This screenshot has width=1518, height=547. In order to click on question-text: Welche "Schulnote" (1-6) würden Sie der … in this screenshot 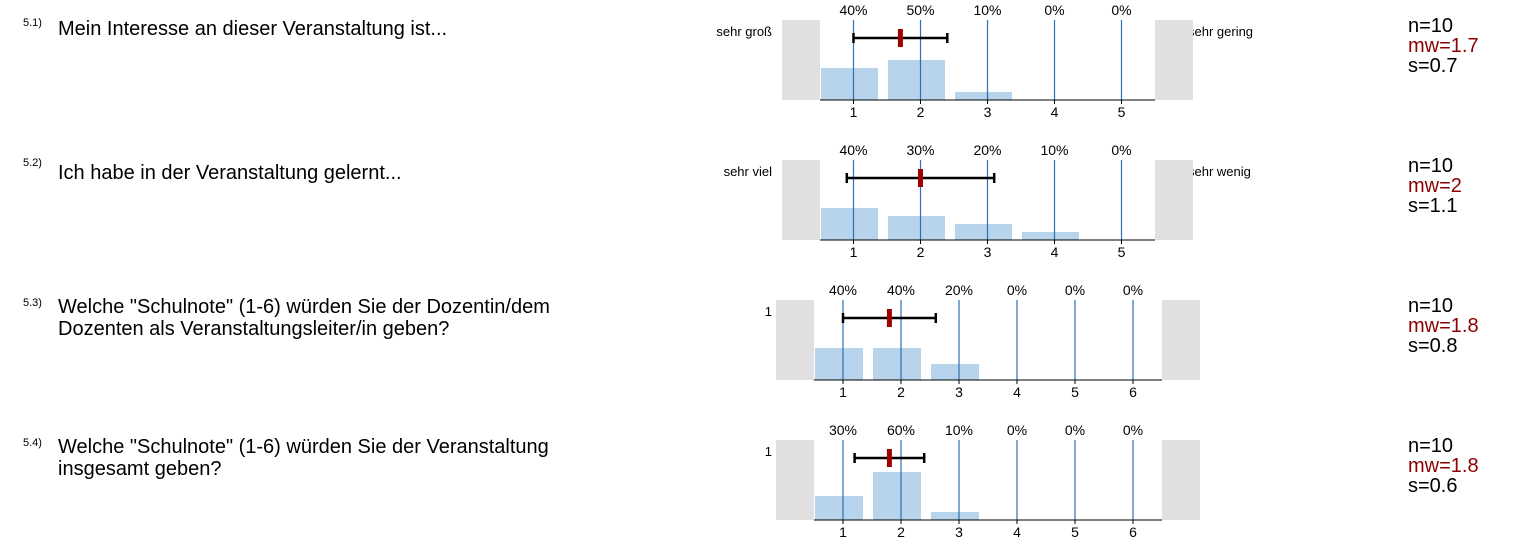, I will do `click(303, 458)`.